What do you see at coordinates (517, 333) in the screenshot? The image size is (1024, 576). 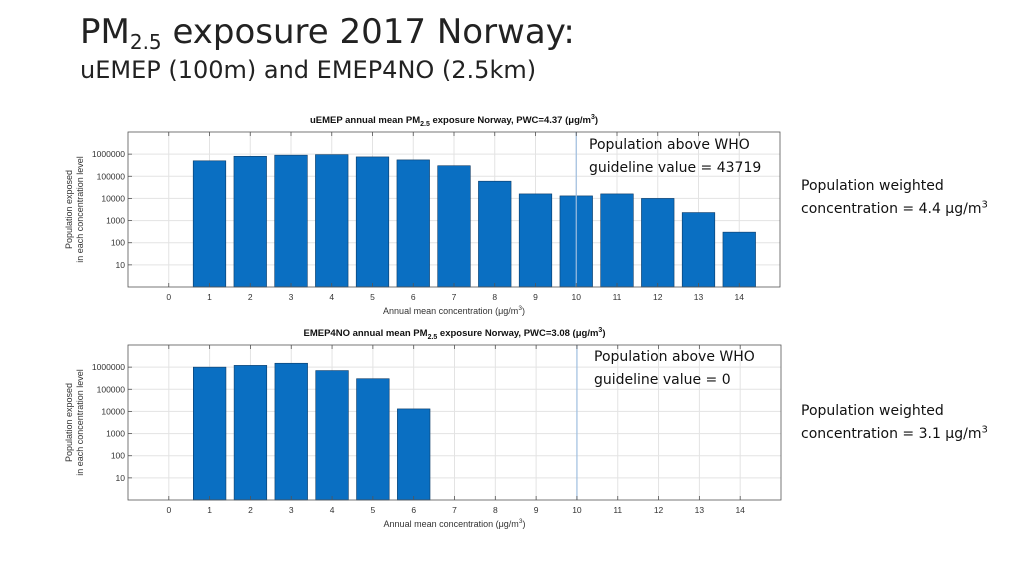 I see `chart-title-part: exposure Norway, PWC=3.08 (μg/m` at bounding box center [517, 333].